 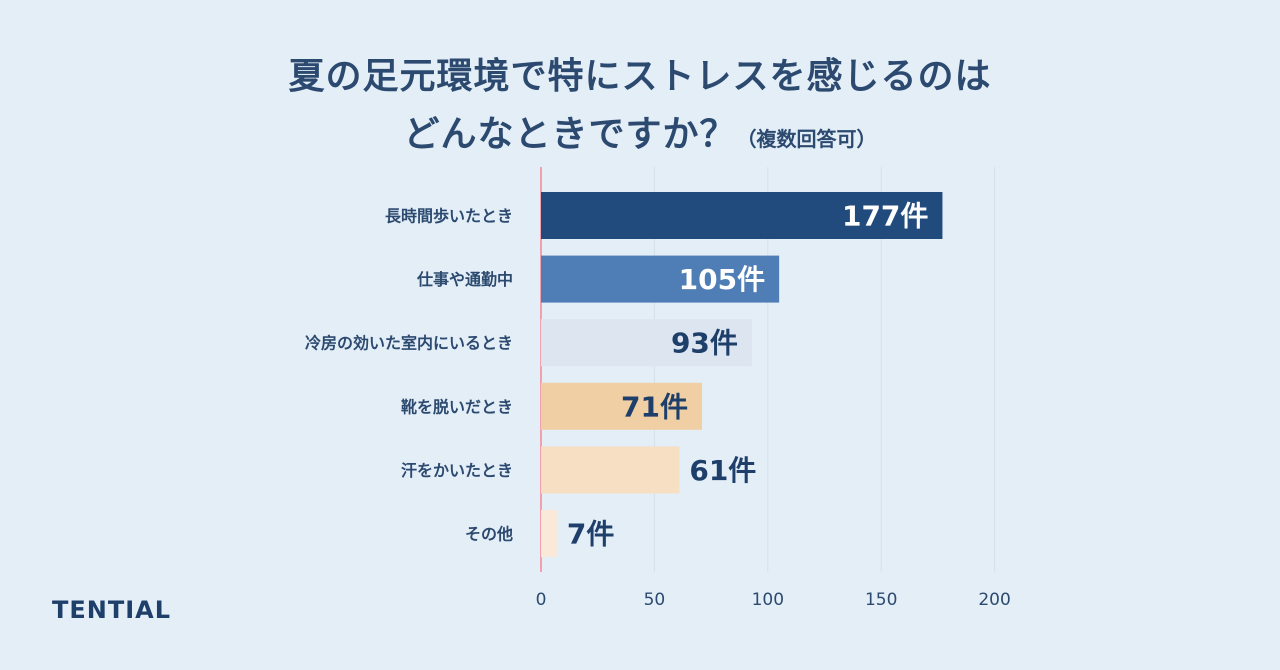 What do you see at coordinates (112, 610) in the screenshot?
I see `brand-logo: TENTIAL` at bounding box center [112, 610].